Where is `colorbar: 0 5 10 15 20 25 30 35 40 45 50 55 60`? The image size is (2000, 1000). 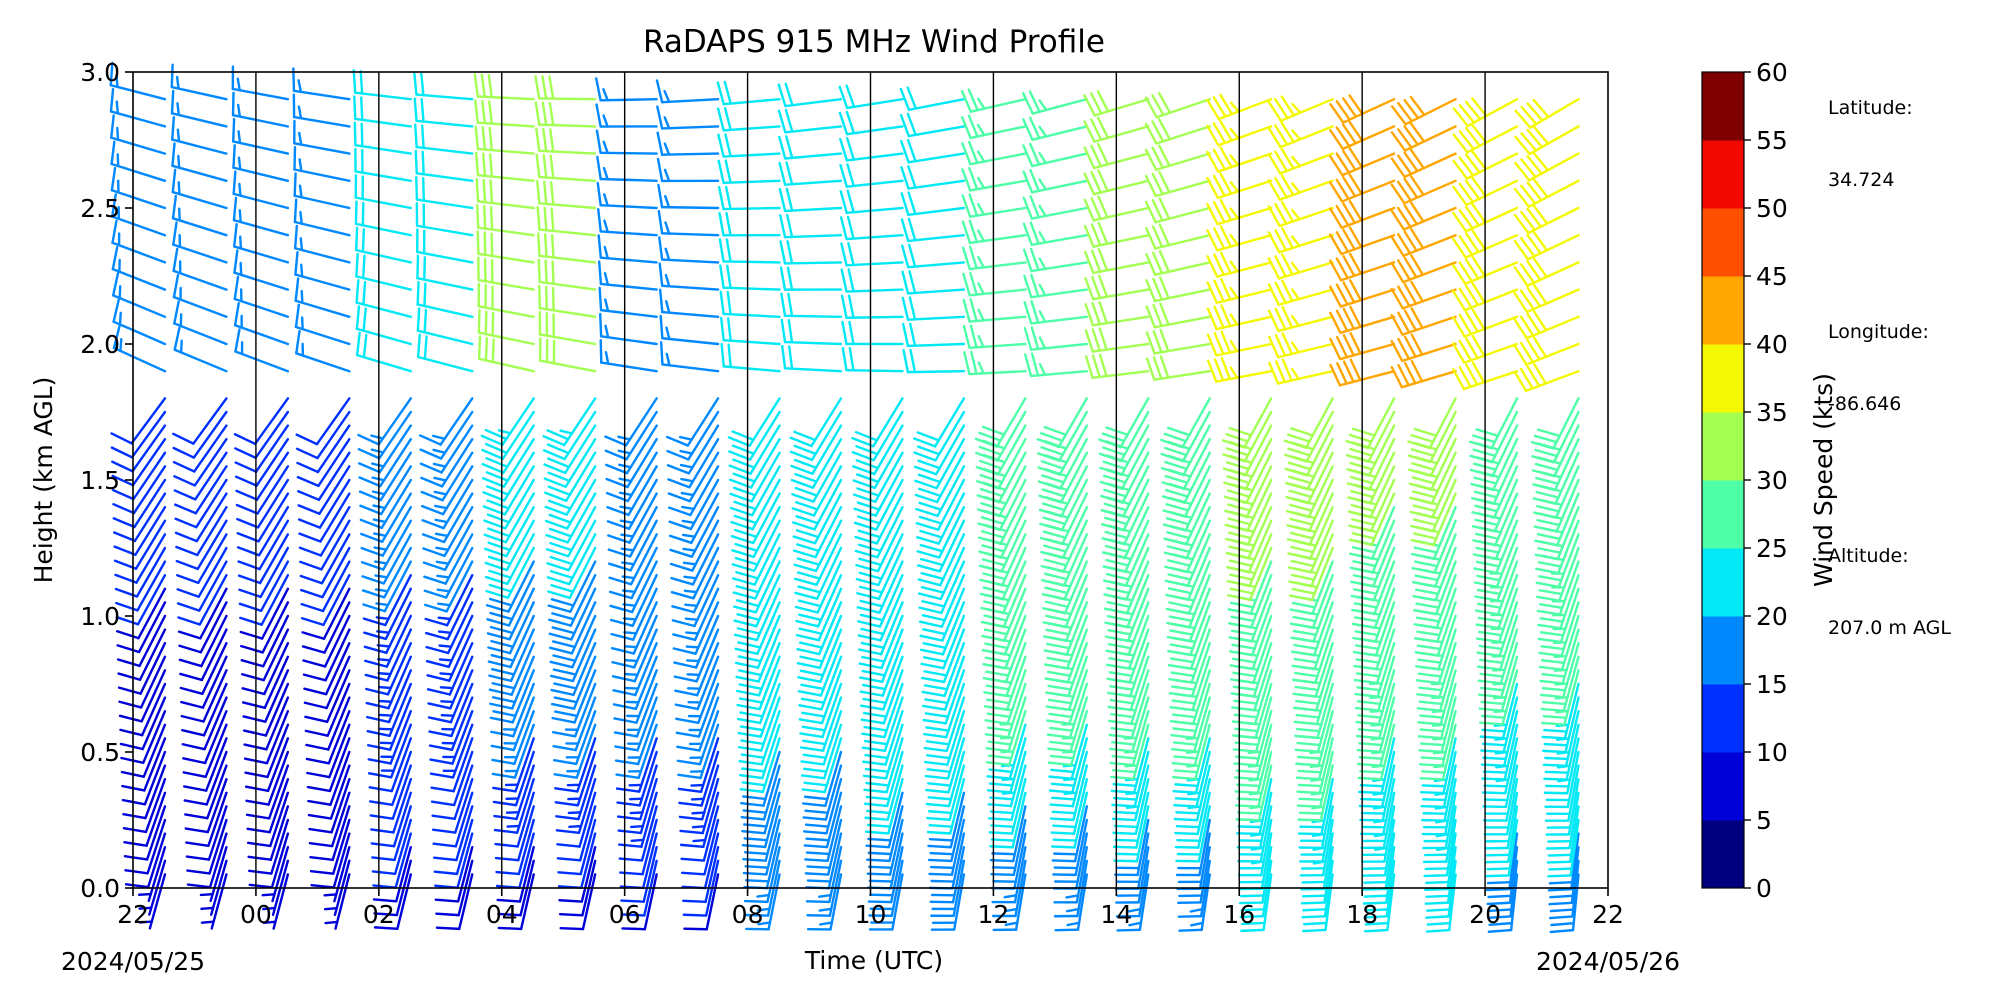
colorbar: 0 5 10 15 20 25 30 35 40 45 50 55 60 is located at coordinates (1744, 480).